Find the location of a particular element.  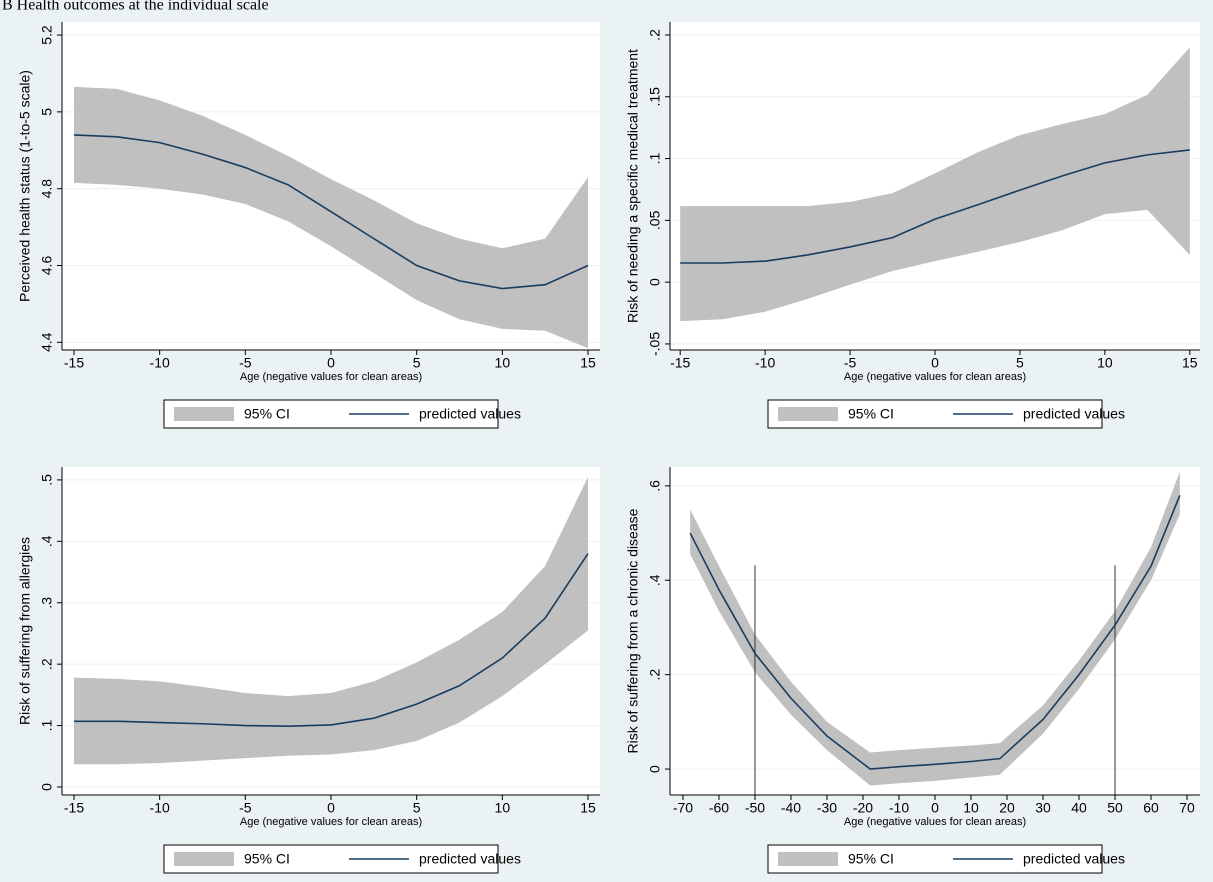

y-axis-label: Perceived health status (1-to-5 scale) is located at coordinates (25, 186).